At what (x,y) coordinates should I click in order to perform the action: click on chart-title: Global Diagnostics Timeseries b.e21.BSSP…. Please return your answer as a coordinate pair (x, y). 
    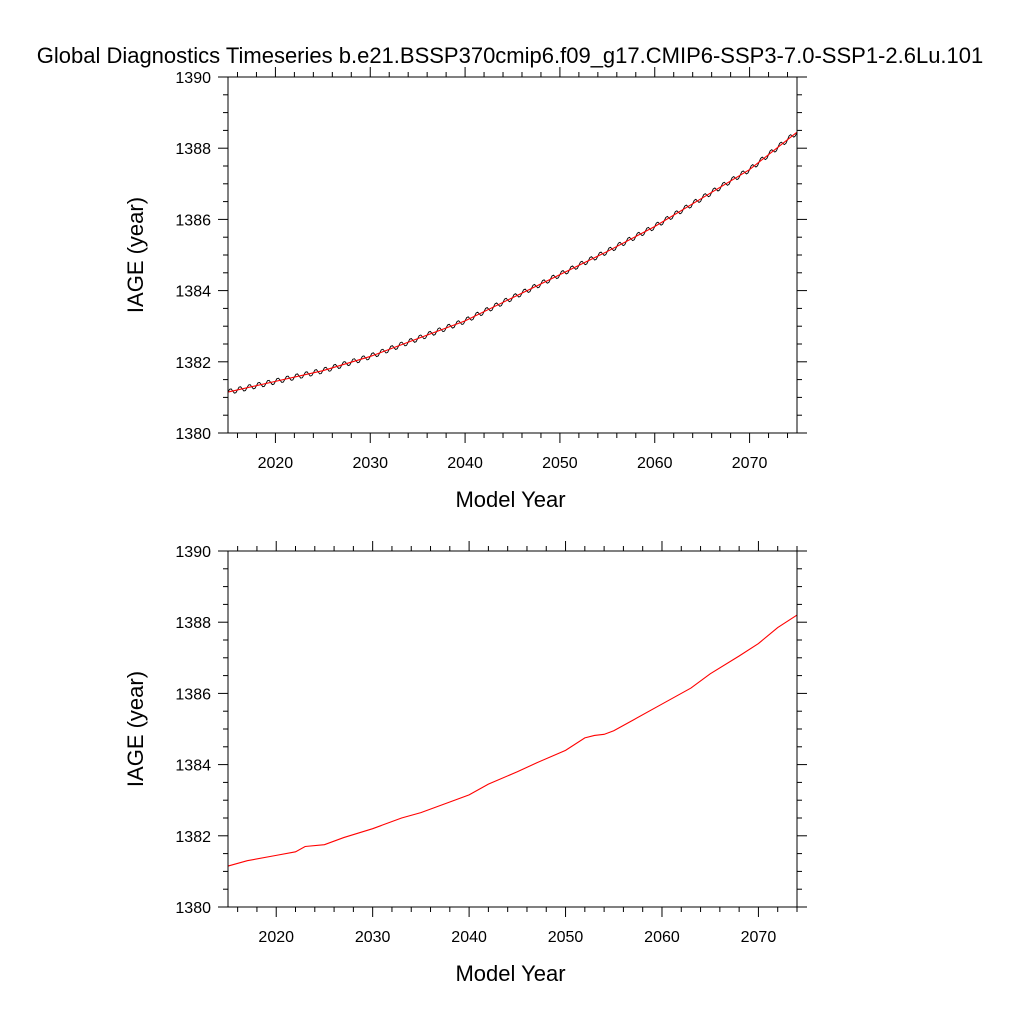
    Looking at the image, I should click on (510, 55).